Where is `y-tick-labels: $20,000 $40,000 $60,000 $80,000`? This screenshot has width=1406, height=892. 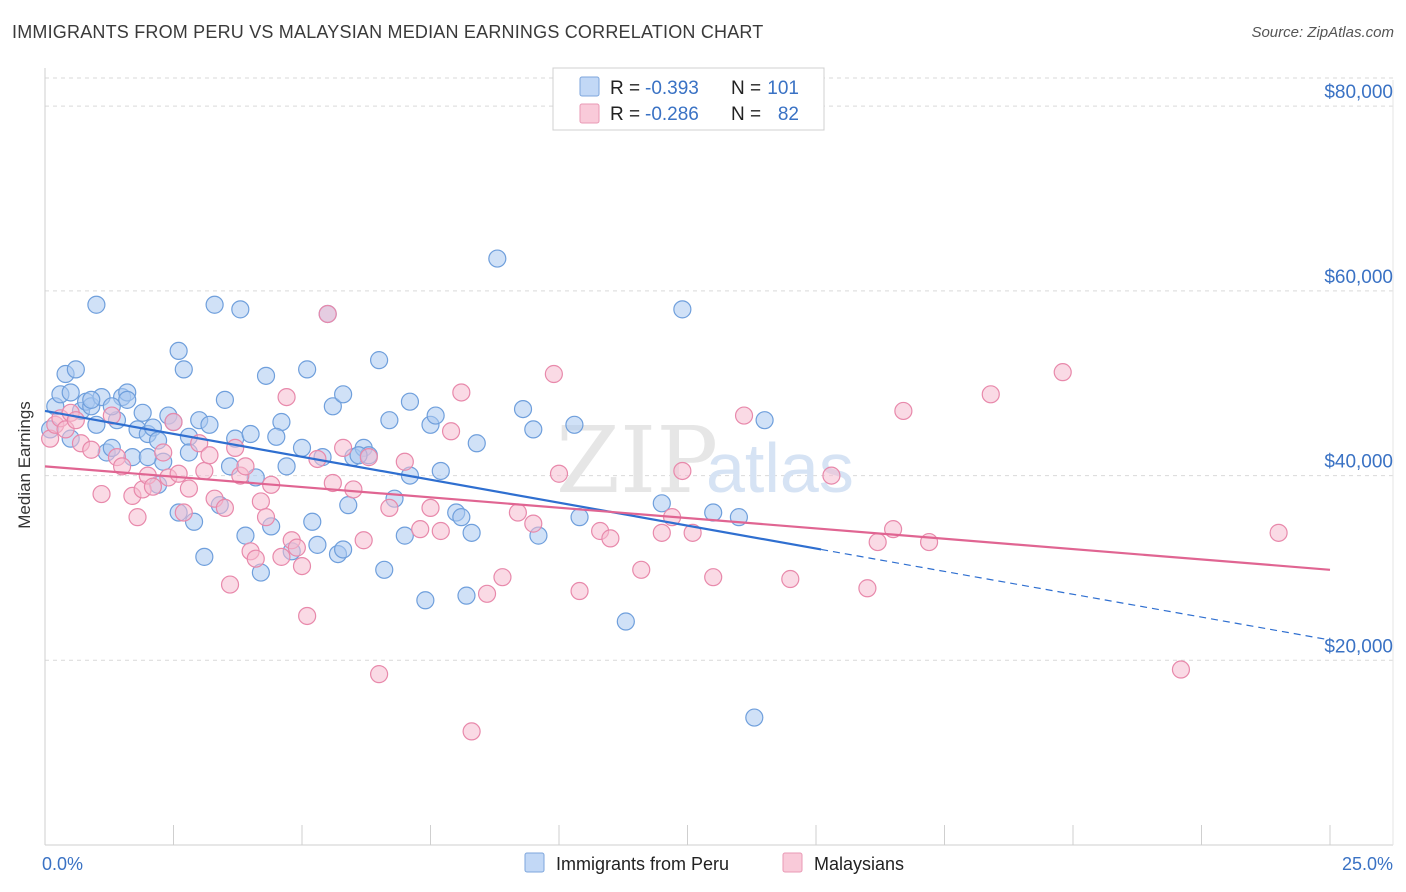 y-tick-labels: $20,000 $40,000 $60,000 $80,000 is located at coordinates (1358, 369).